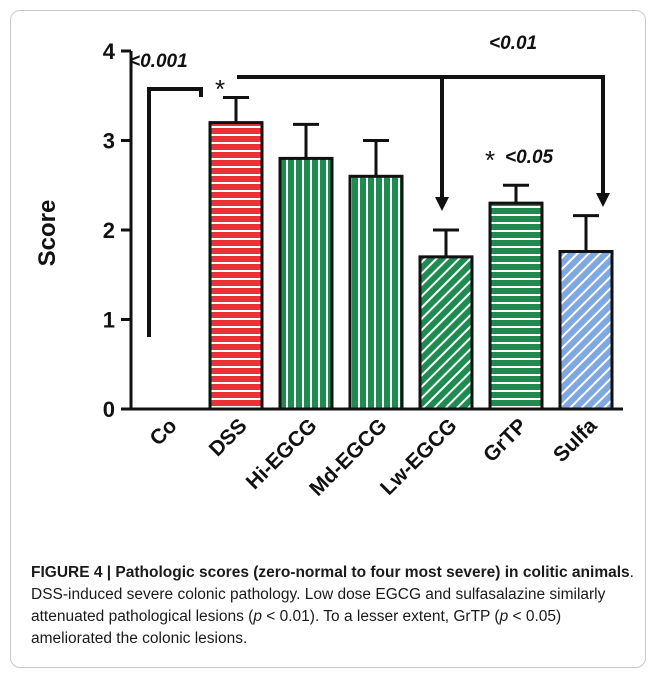 The image size is (656, 680). What do you see at coordinates (109, 409) in the screenshot?
I see `y-tick-label: 0` at bounding box center [109, 409].